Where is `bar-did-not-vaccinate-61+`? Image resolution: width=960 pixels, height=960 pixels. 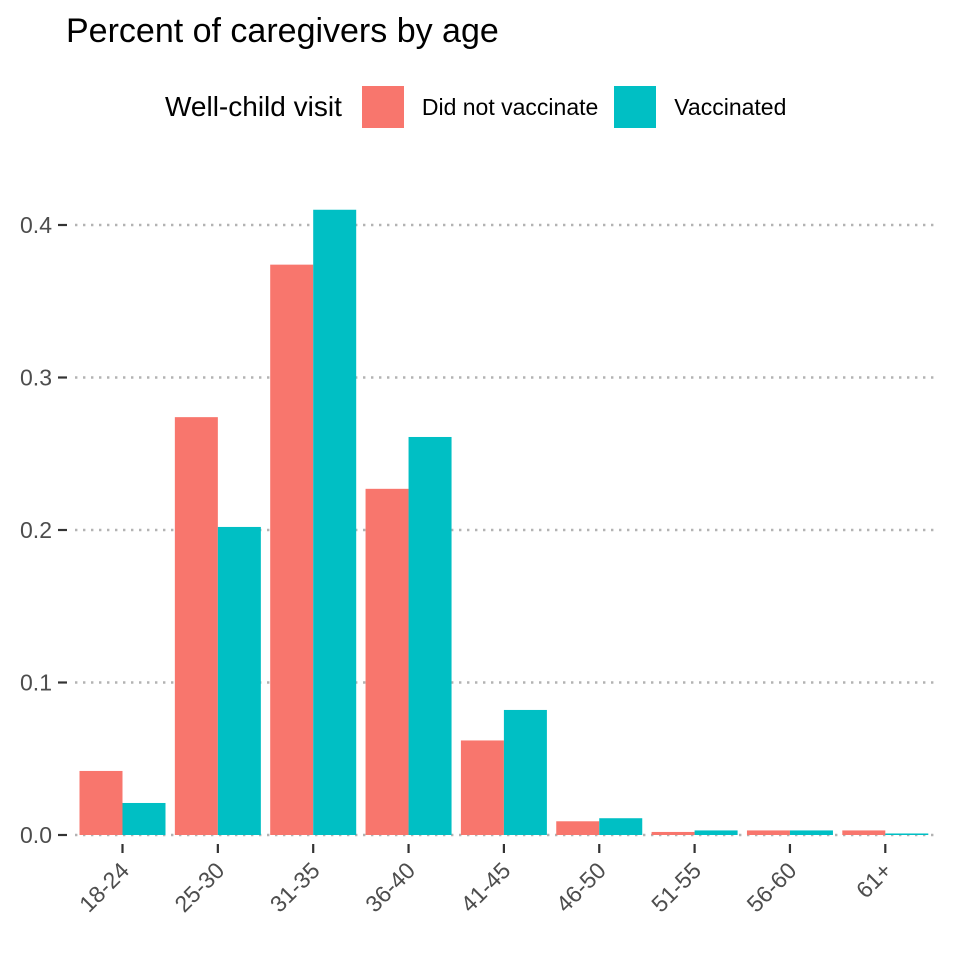
bar-did-not-vaccinate-61+ is located at coordinates (863, 832).